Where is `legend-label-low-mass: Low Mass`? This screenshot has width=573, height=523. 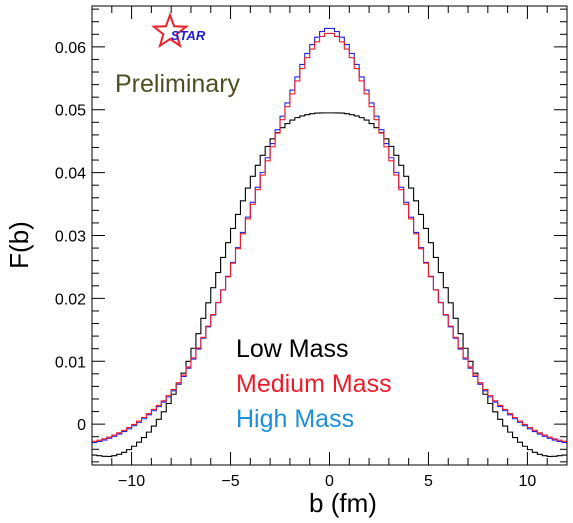 legend-label-low-mass: Low Mass is located at coordinates (292, 349).